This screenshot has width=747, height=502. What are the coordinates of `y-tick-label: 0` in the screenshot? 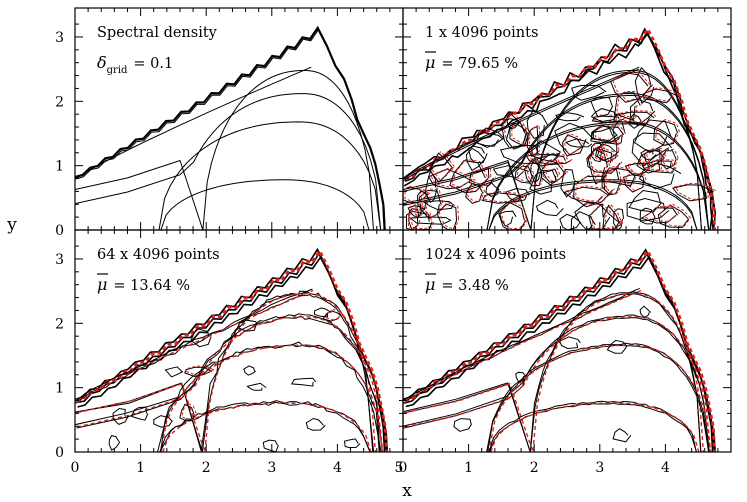 It's located at (59, 231).